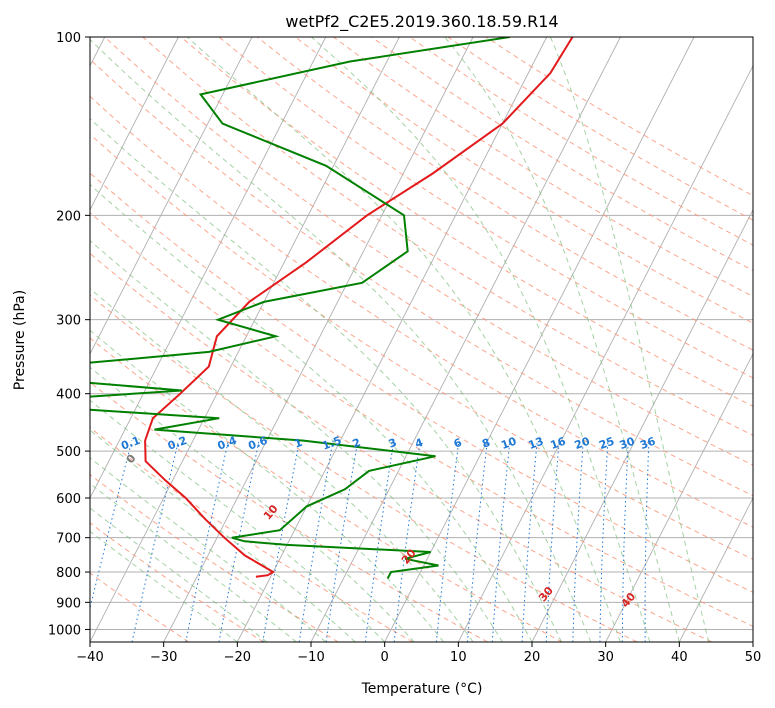 The width and height of the screenshot is (775, 708). Describe the element at coordinates (536, 443) in the screenshot. I see `mixing-ratio-label: 13` at that location.